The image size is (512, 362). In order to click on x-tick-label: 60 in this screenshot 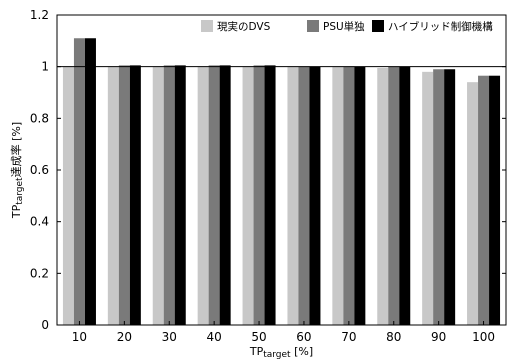, I will do `click(303, 337)`.